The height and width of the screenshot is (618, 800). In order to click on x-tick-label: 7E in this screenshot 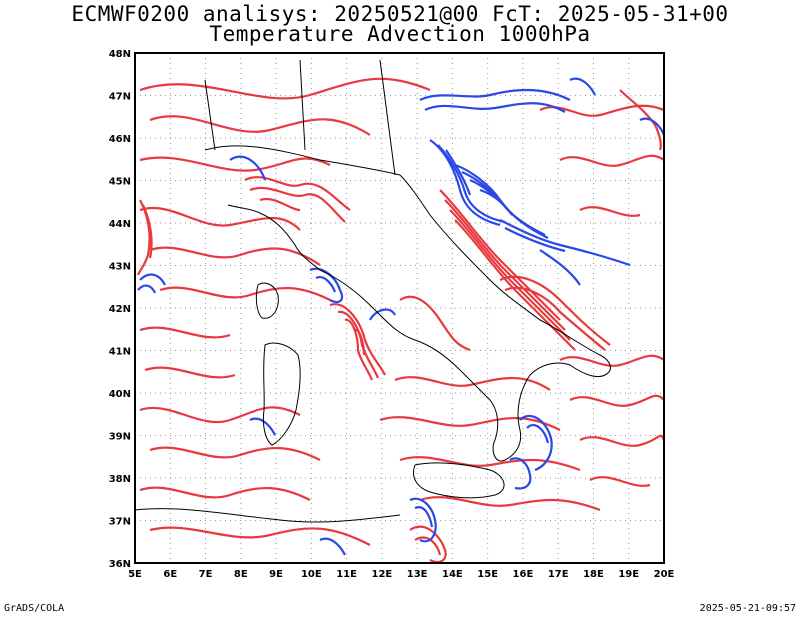, I will do `click(206, 574)`.